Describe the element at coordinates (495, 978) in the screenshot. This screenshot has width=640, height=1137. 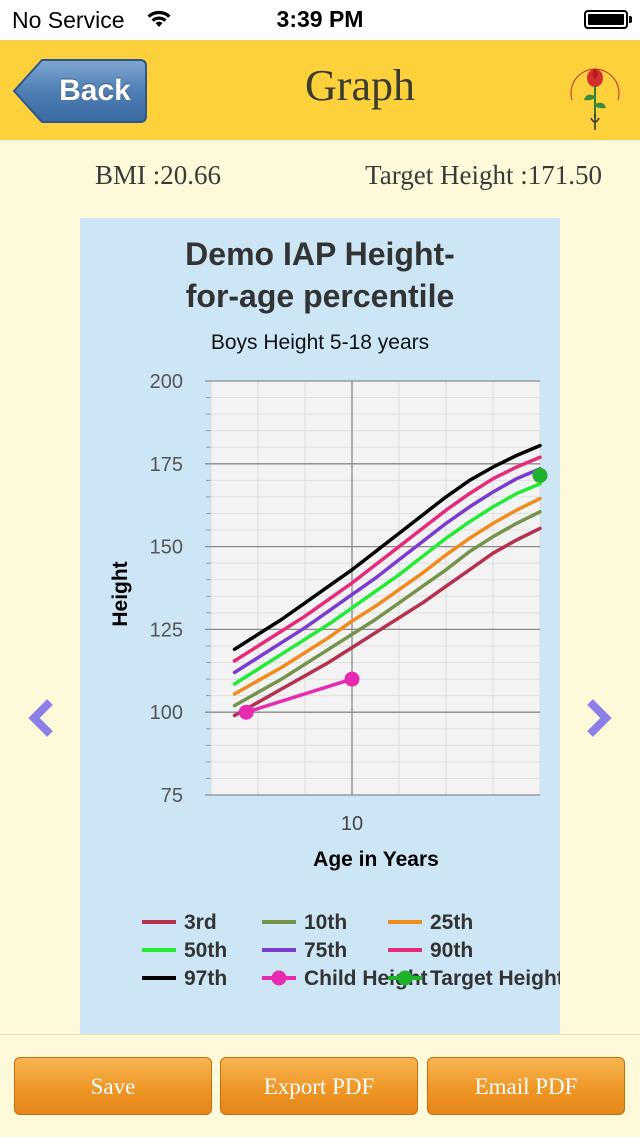
I see `legend-item-target-height-label: Target Height` at that location.